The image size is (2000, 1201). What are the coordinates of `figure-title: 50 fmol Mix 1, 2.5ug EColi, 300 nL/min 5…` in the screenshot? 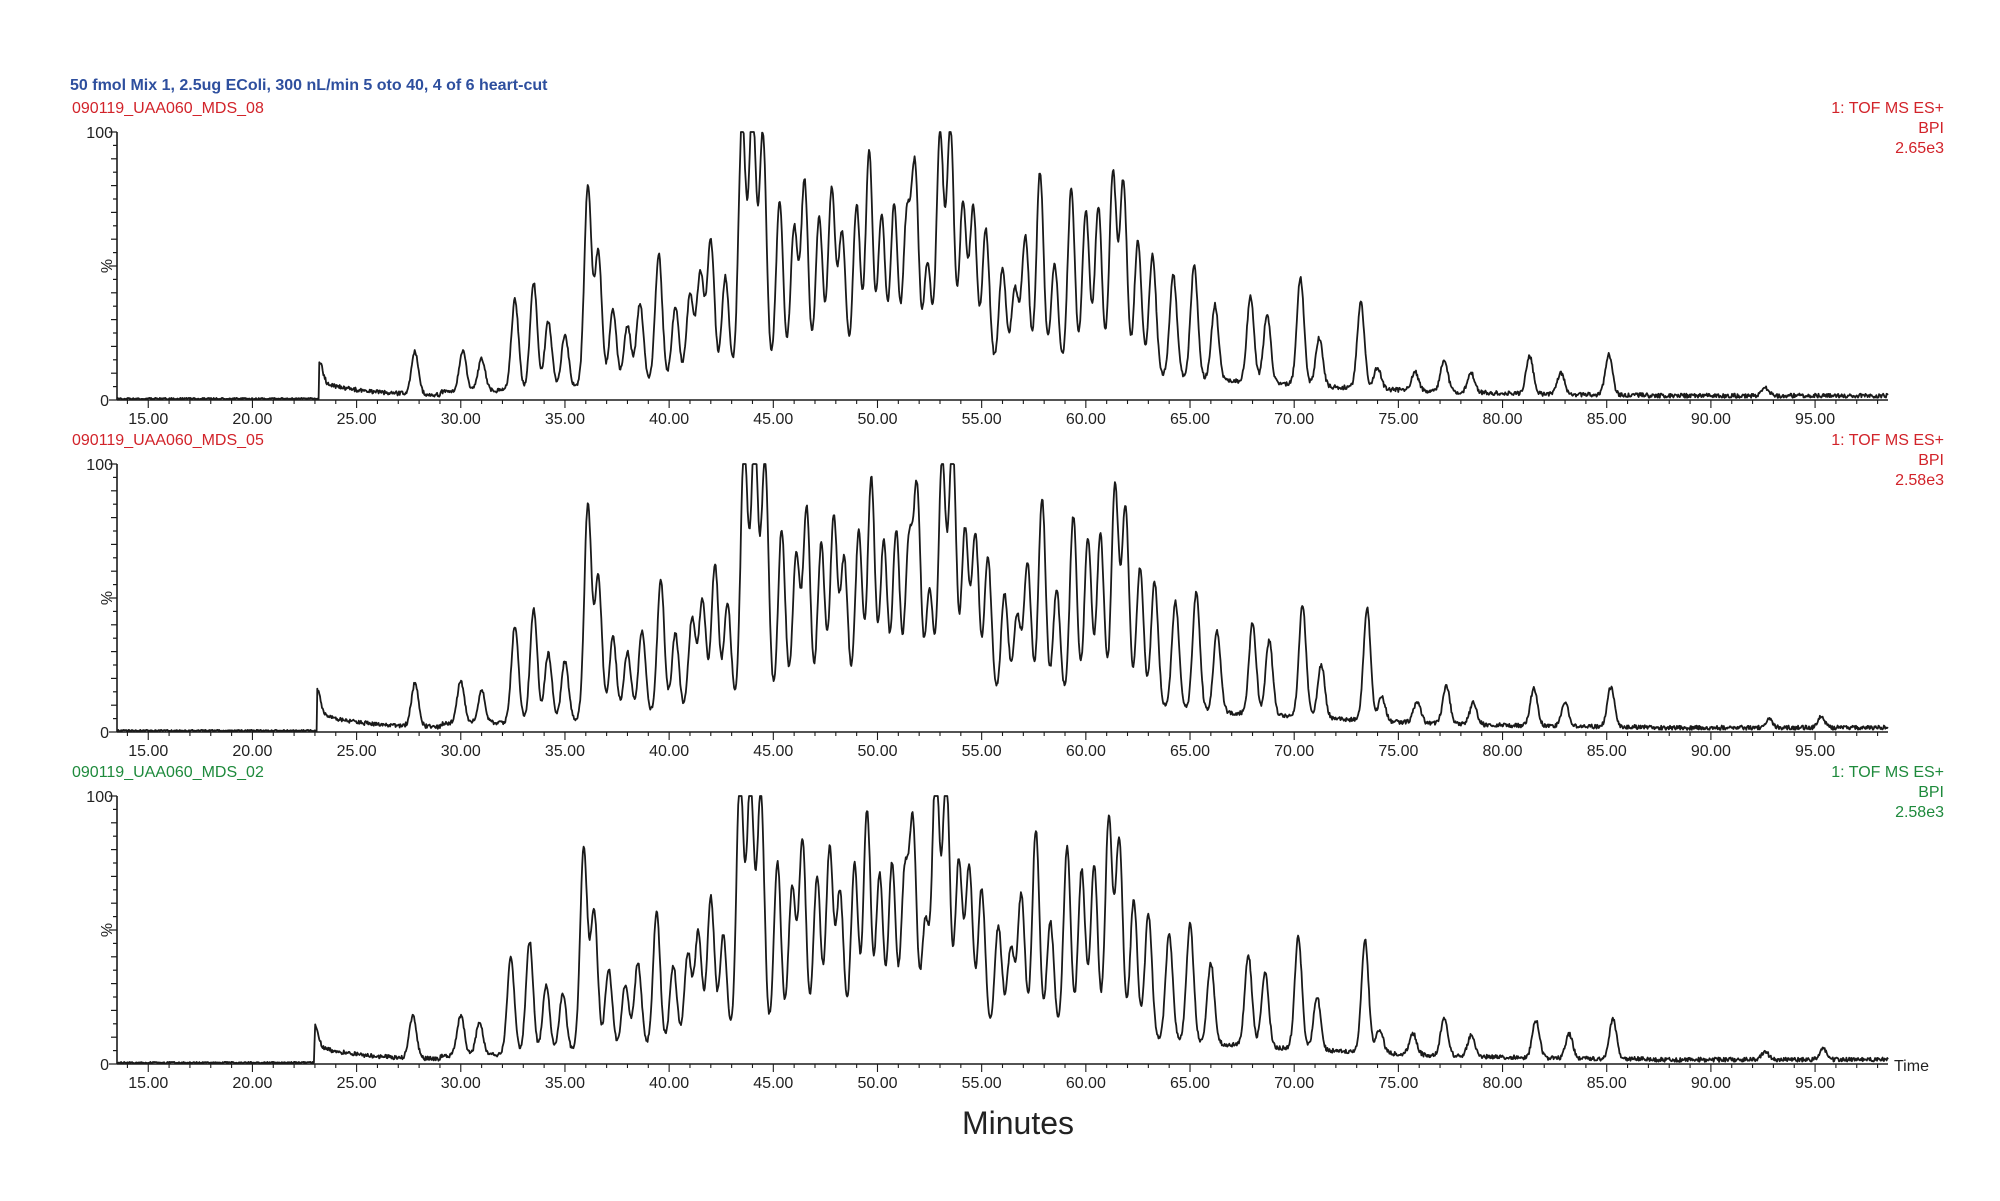 It's located at (309, 85).